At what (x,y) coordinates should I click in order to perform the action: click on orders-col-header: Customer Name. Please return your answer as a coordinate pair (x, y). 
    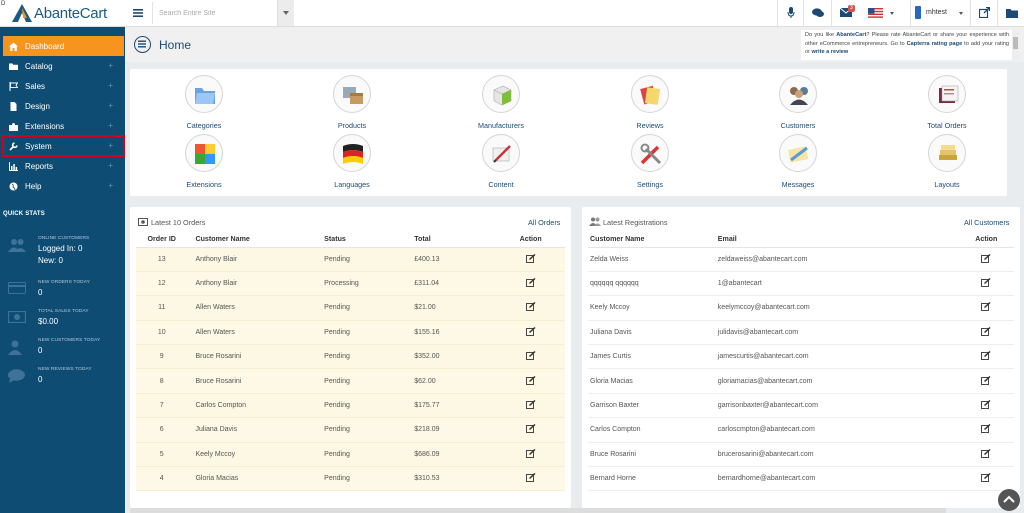
    Looking at the image, I should click on (252, 239).